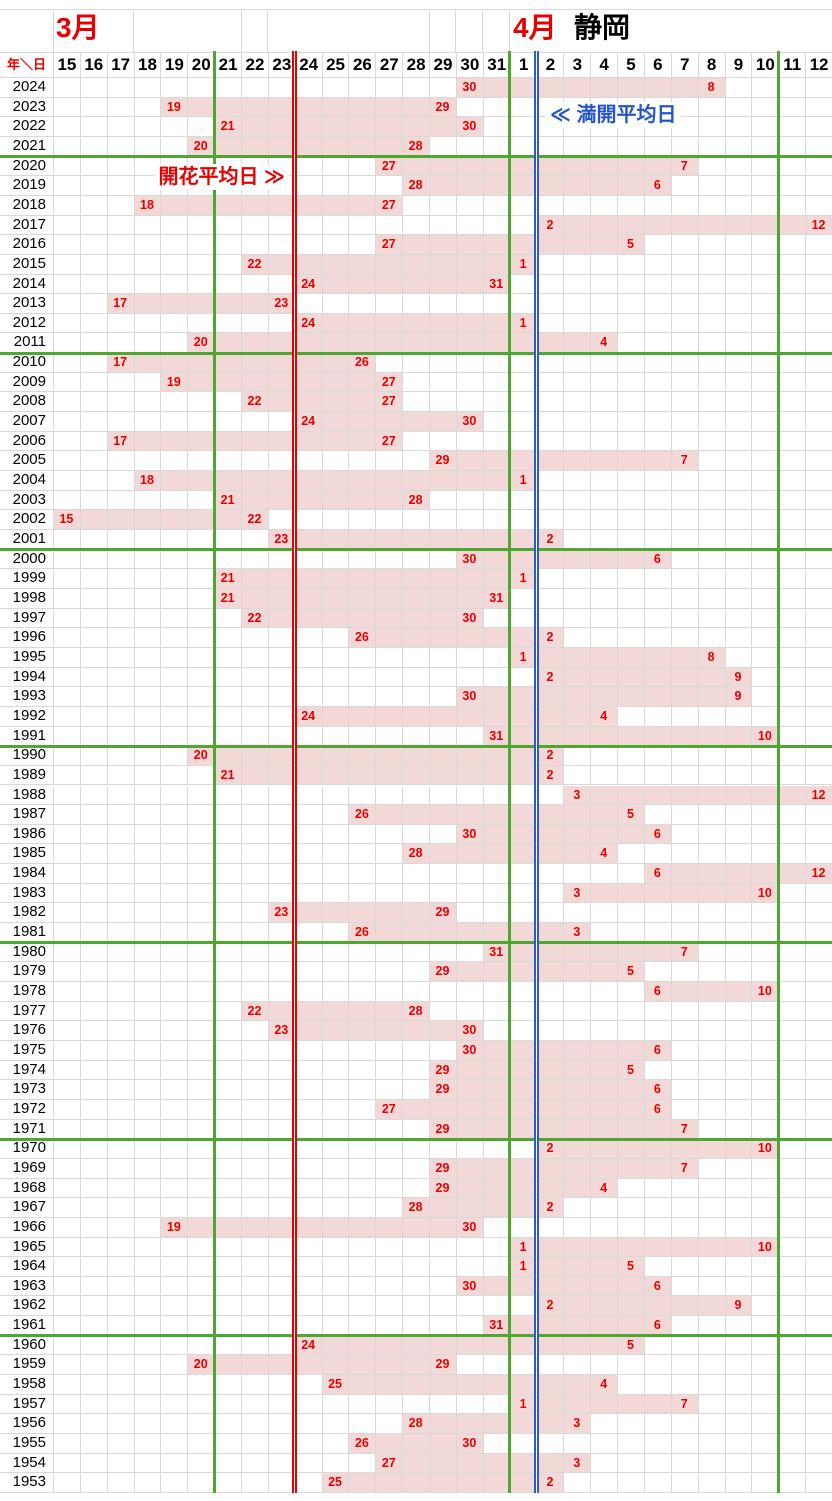 The height and width of the screenshot is (1501, 832). What do you see at coordinates (416, 598) in the screenshot?
I see `year-row: 1998 21 31` at bounding box center [416, 598].